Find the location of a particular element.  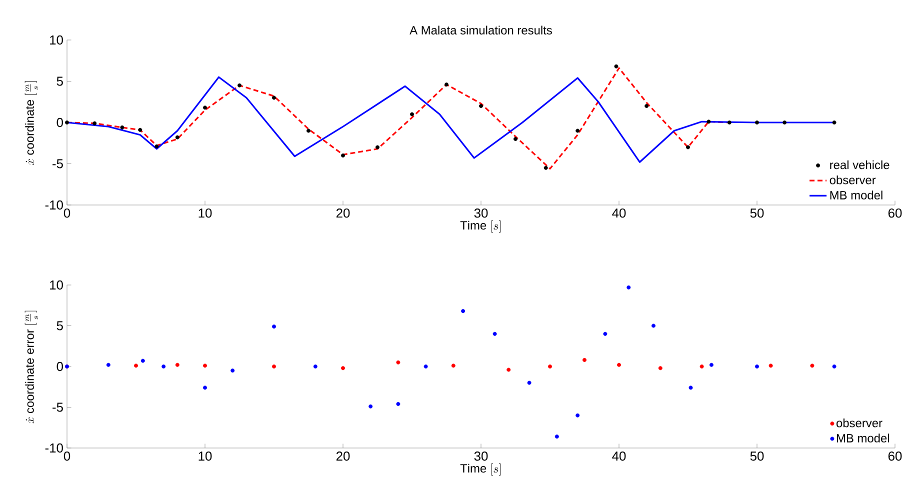

chart-title: A Malata simulation results is located at coordinates (481, 30).